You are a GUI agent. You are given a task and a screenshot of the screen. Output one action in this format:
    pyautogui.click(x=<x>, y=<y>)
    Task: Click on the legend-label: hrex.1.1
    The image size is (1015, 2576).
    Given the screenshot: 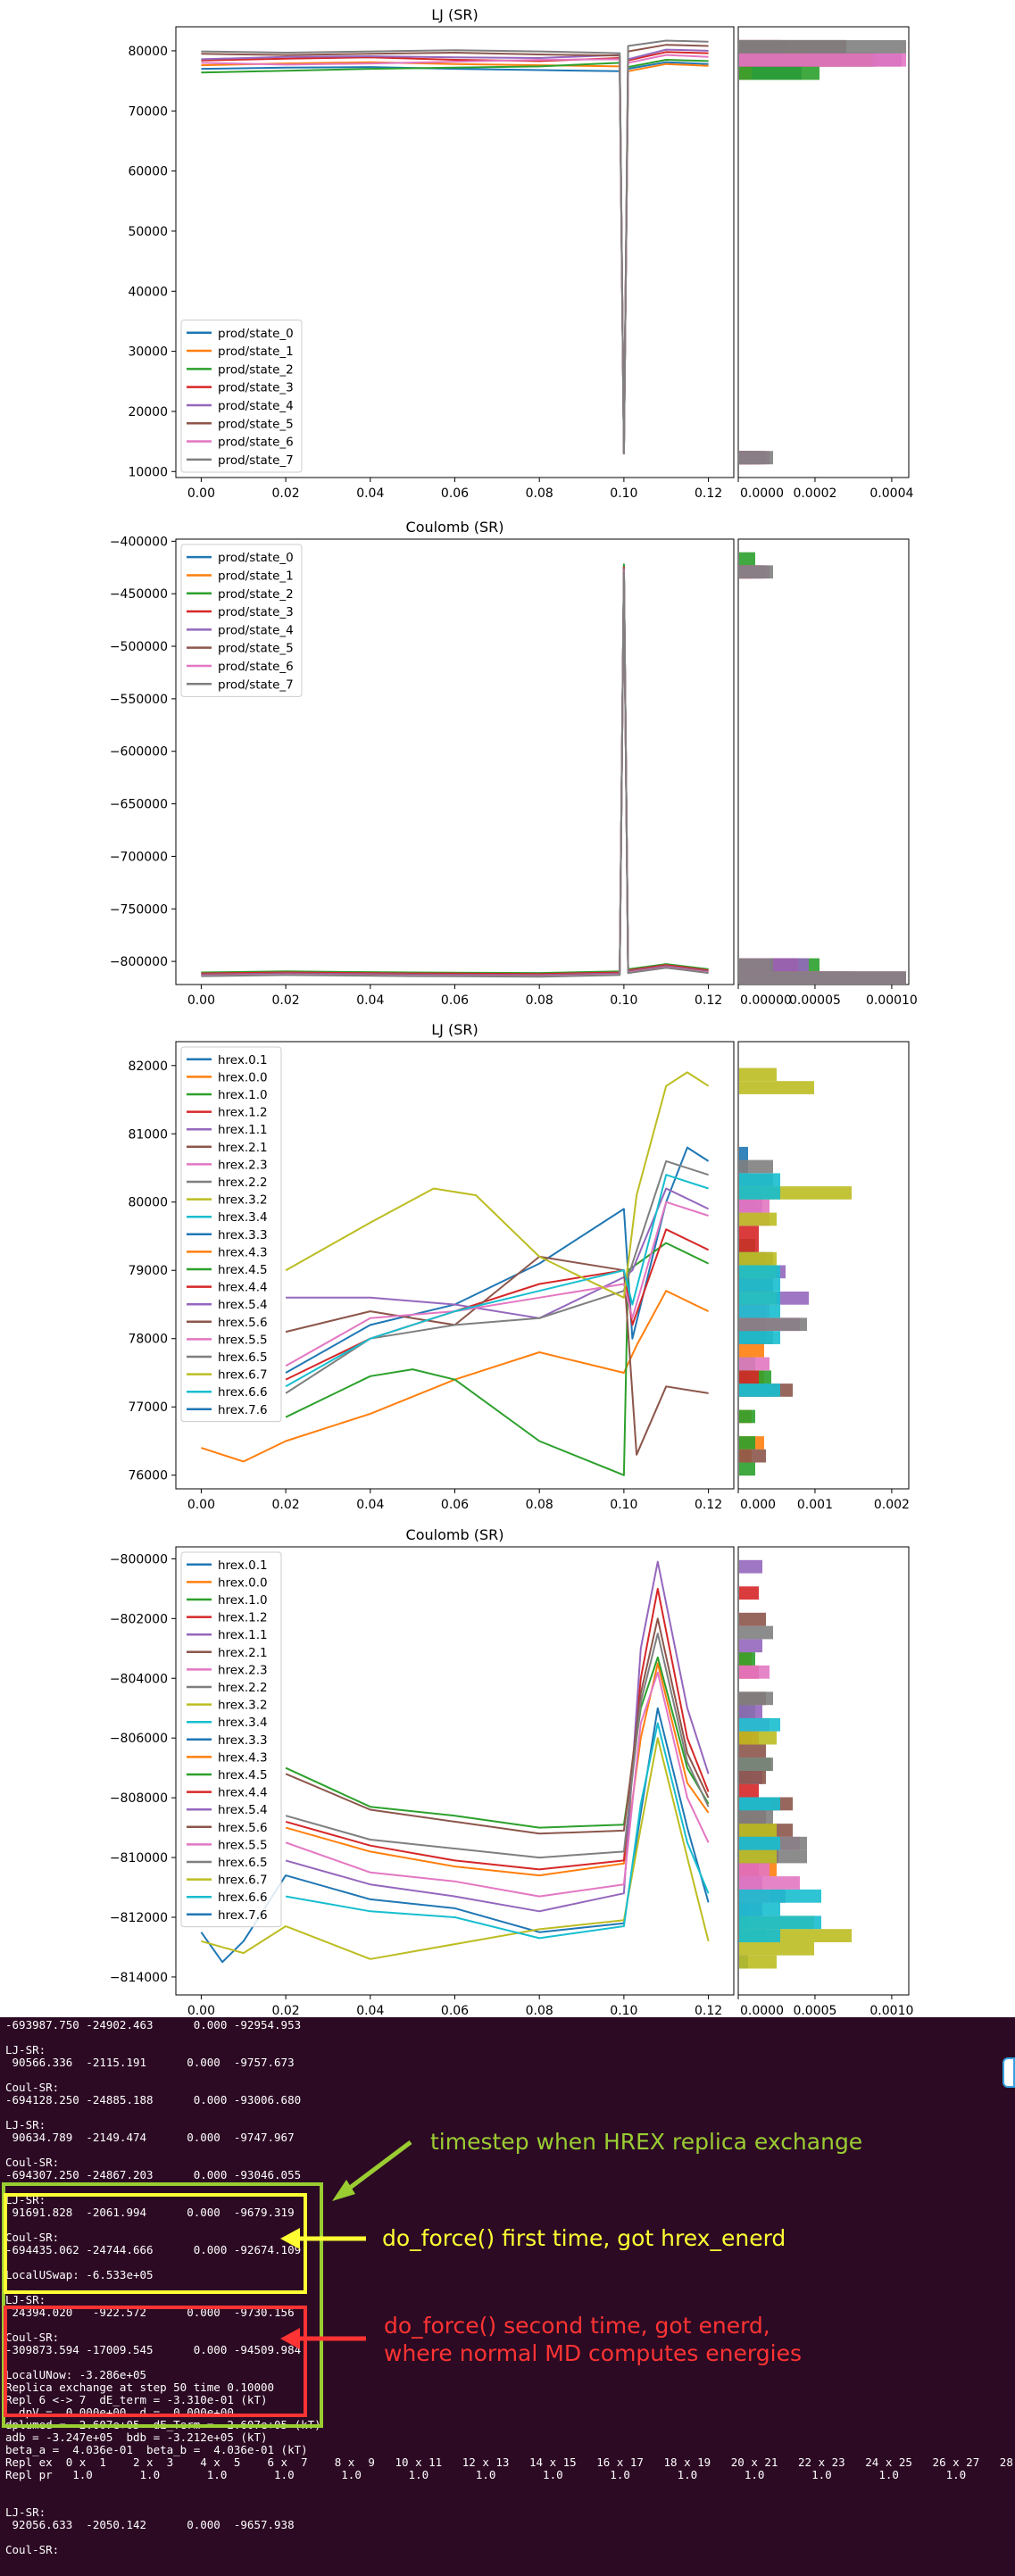 What is the action you would take?
    pyautogui.click(x=243, y=1130)
    